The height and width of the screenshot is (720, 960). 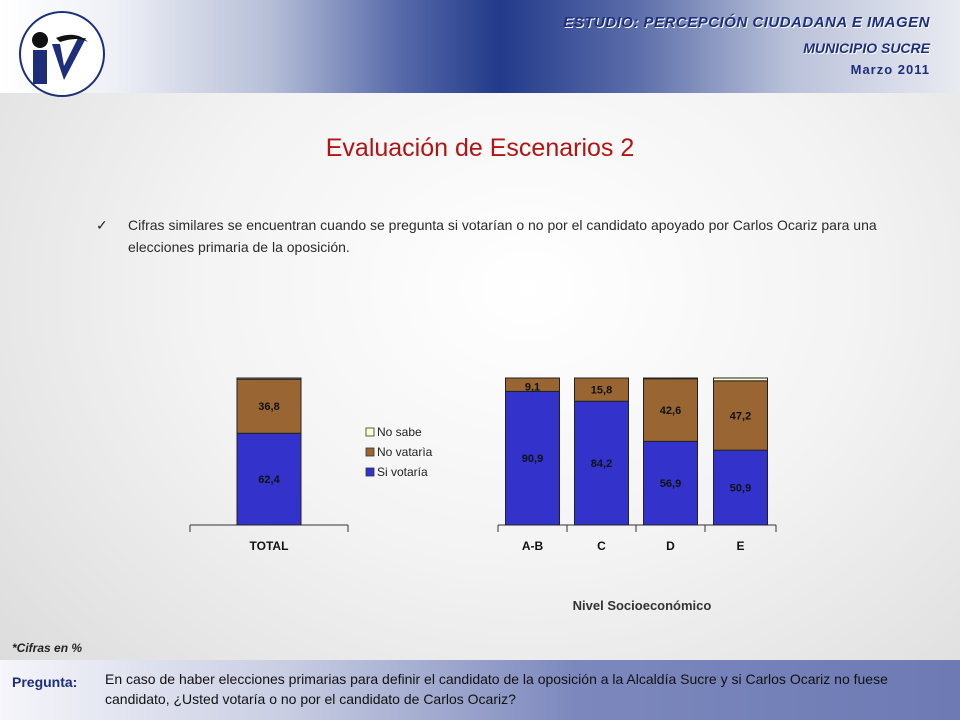 What do you see at coordinates (533, 546) in the screenshot?
I see `category-label-a-b: A-B` at bounding box center [533, 546].